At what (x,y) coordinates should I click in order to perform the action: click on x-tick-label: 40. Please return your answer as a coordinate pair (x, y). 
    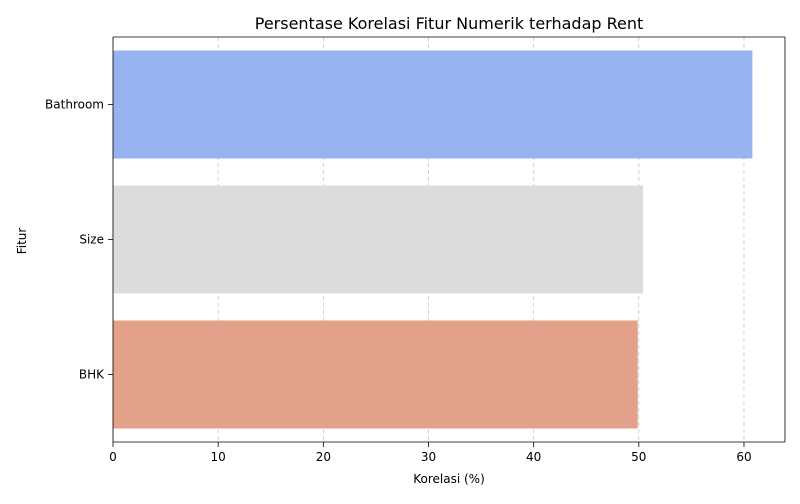
    Looking at the image, I should click on (533, 457).